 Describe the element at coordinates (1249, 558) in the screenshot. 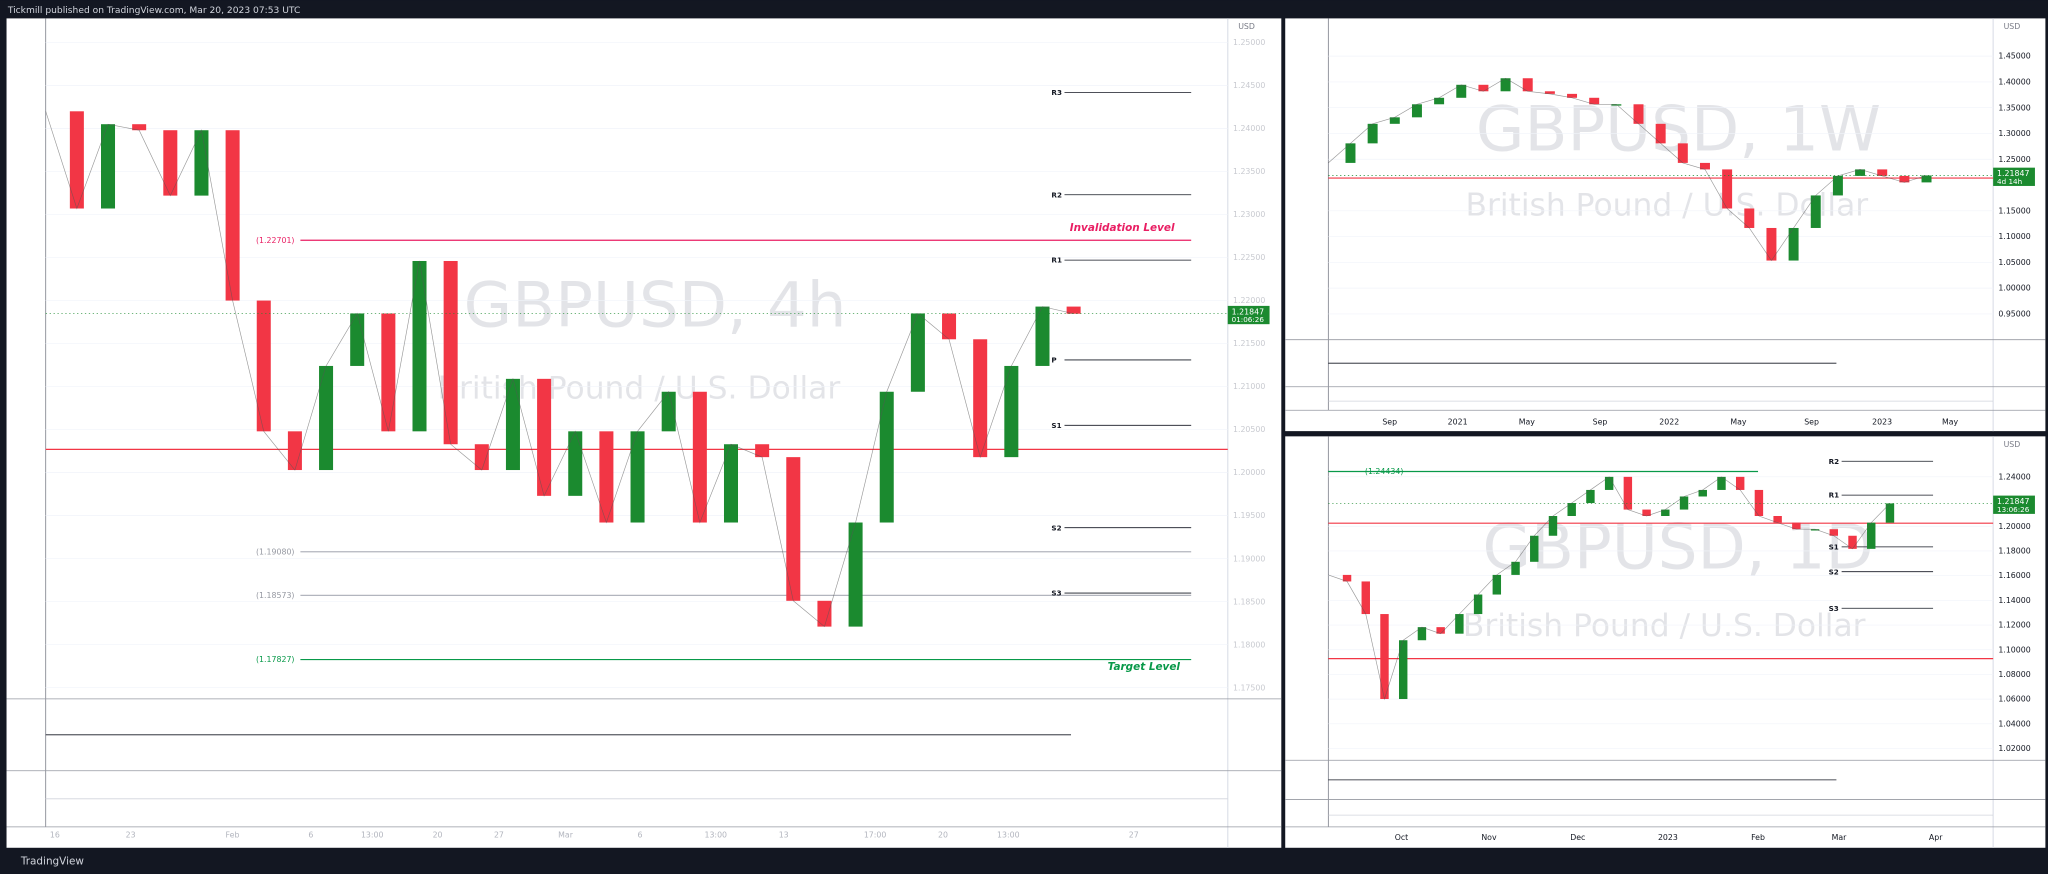

I see `y-tick-label: 1.19000` at that location.